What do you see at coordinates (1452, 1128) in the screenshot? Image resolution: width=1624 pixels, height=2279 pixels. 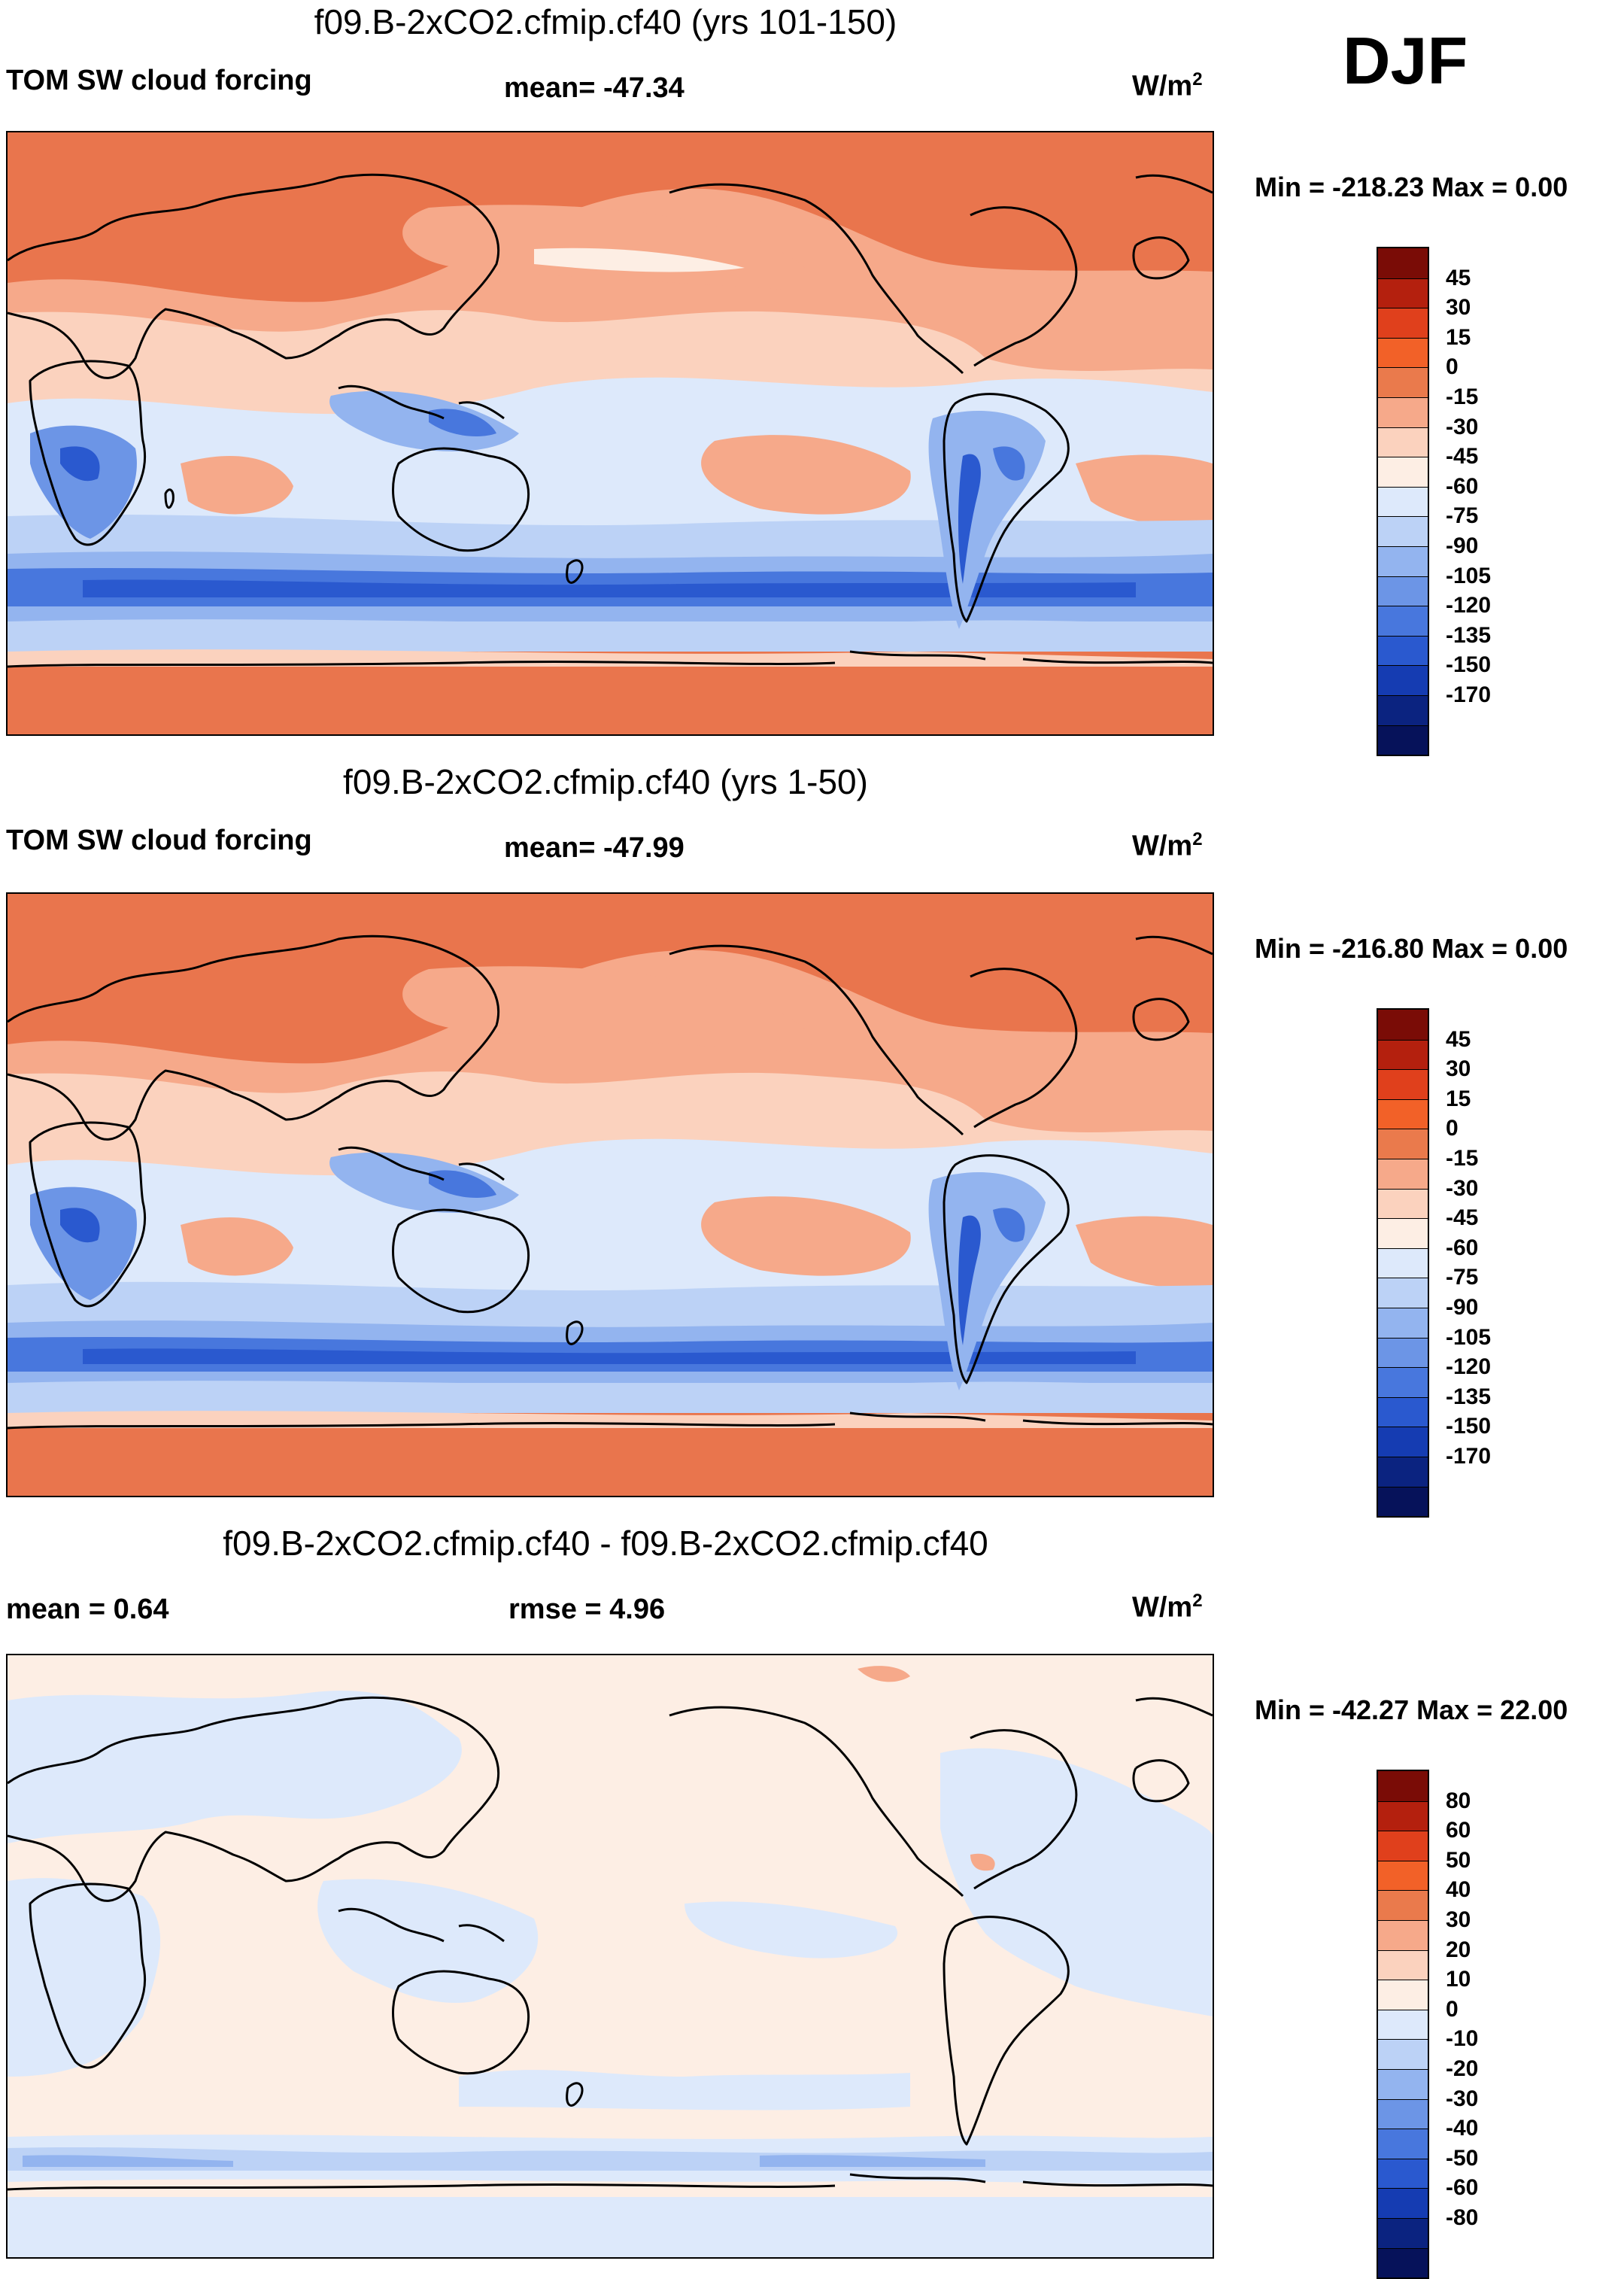 I see `colorbar-tick-label: 0` at bounding box center [1452, 1128].